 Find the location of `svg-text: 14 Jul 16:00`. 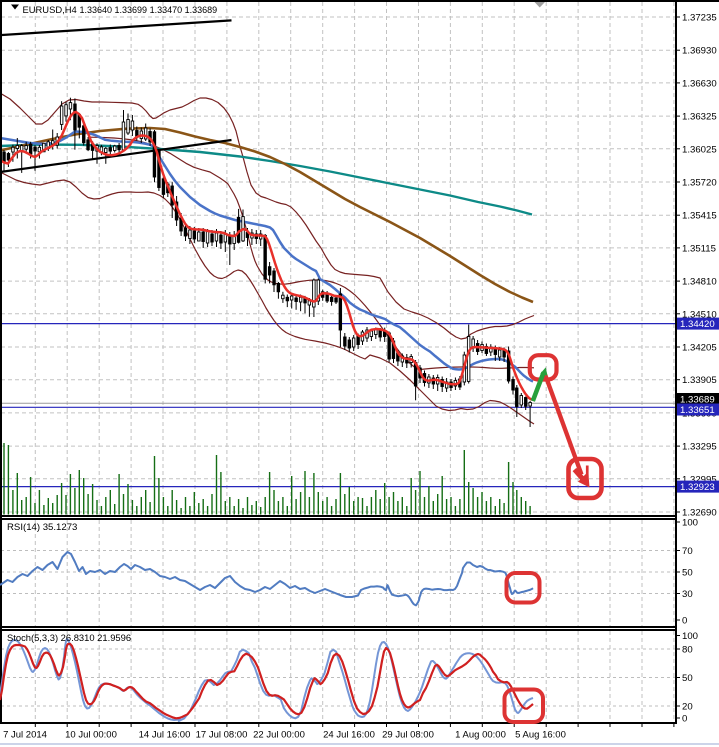

svg-text: 14 Jul 16:00 is located at coordinates (165, 735).